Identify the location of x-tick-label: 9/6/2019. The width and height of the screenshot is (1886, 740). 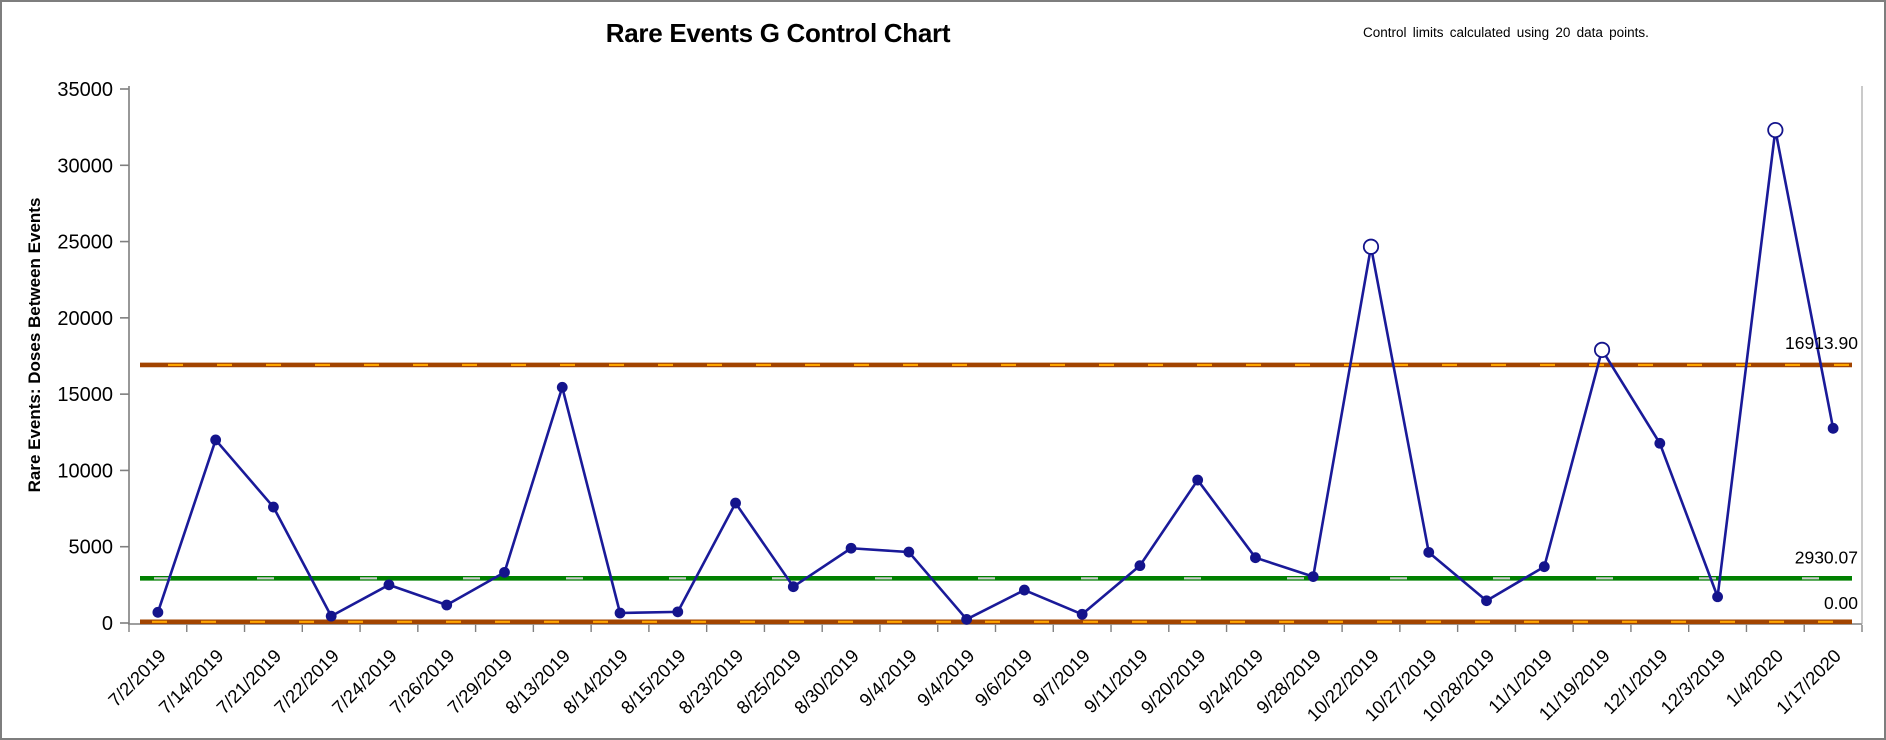
(1003, 678).